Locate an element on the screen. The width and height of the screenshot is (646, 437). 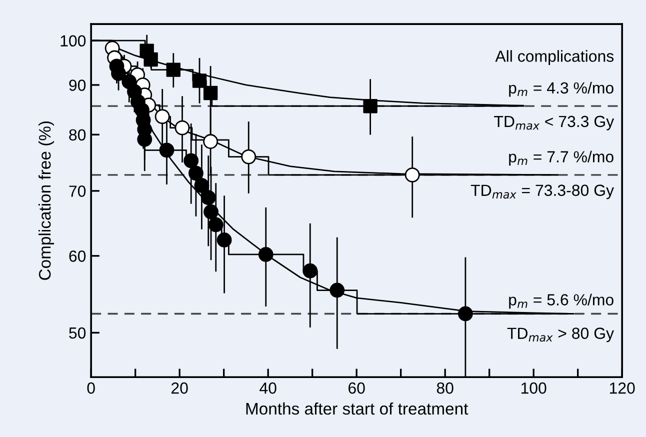
x-tick-label: 40 is located at coordinates (268, 388).